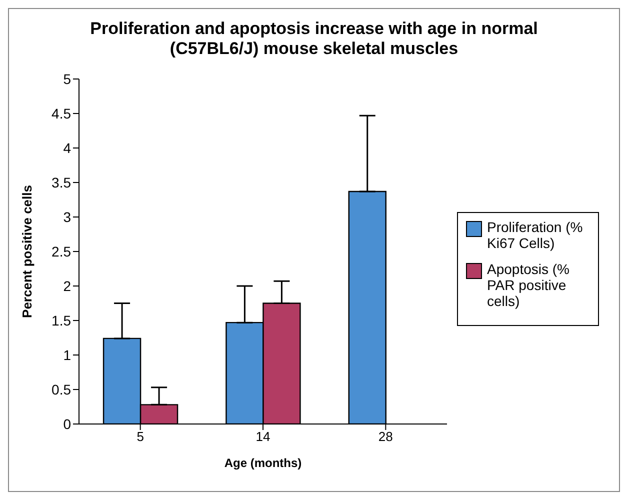  Describe the element at coordinates (263, 463) in the screenshot. I see `x-axis-title: Age (months)` at that location.